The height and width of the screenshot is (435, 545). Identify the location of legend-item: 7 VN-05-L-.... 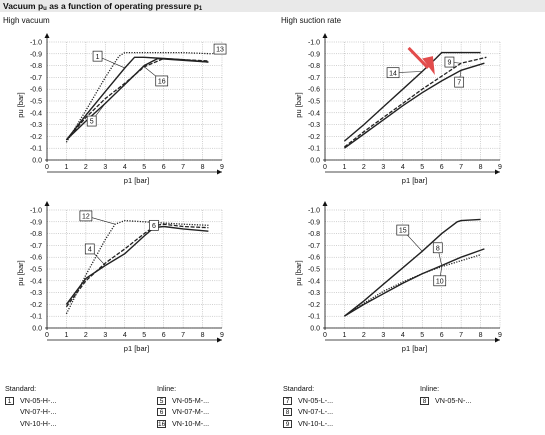
(308, 401).